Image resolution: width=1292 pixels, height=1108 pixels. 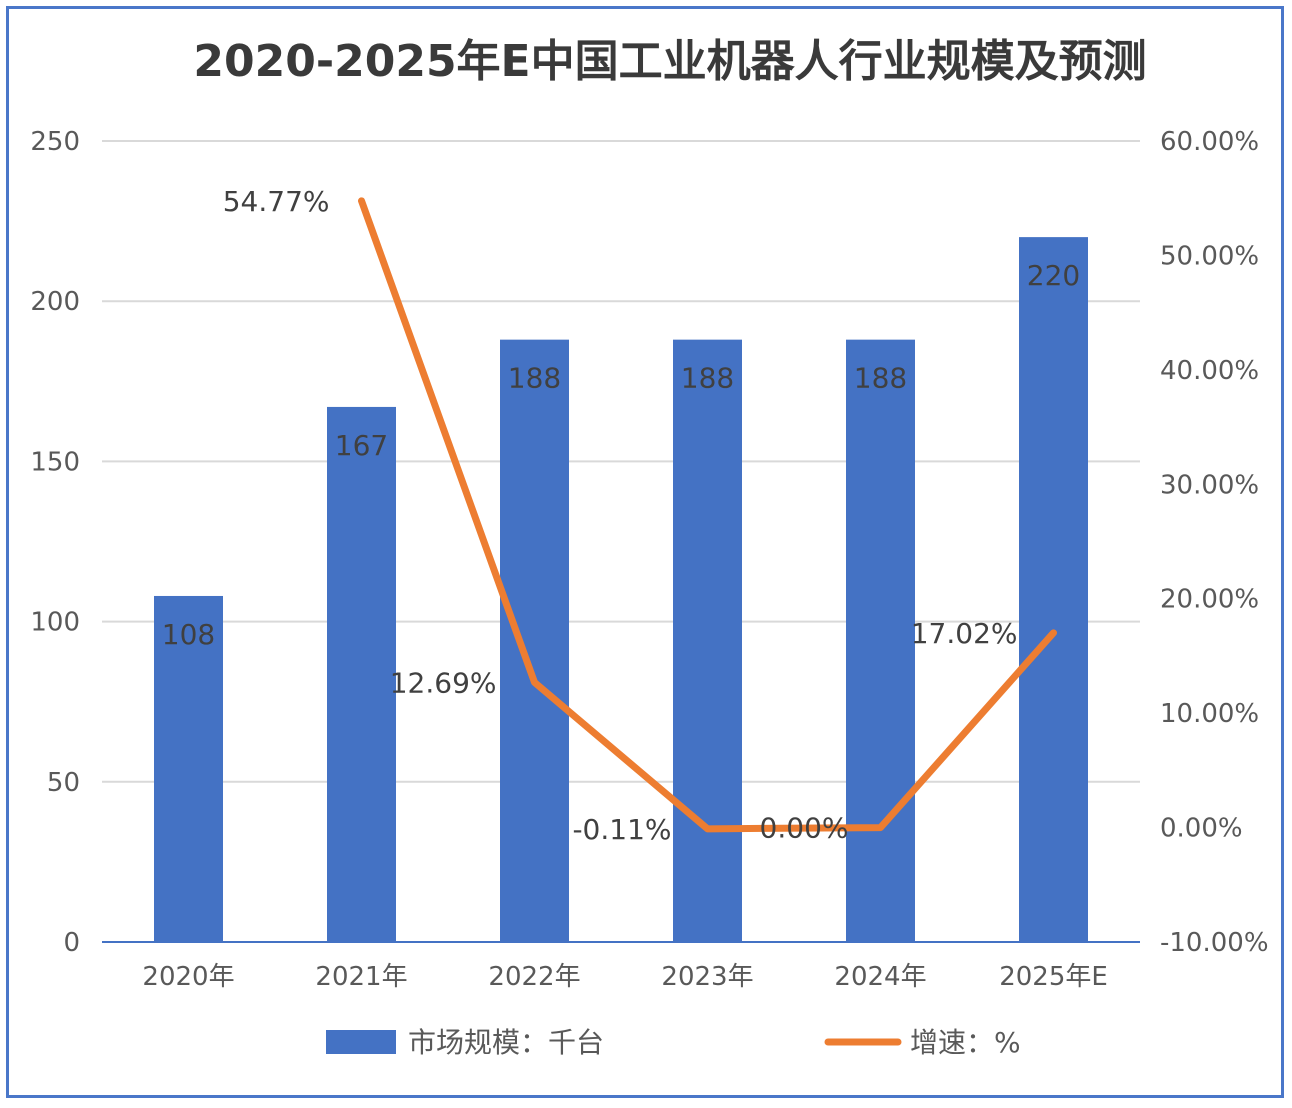 What do you see at coordinates (361, 1042) in the screenshot?
I see `legend-swatch-bar` at bounding box center [361, 1042].